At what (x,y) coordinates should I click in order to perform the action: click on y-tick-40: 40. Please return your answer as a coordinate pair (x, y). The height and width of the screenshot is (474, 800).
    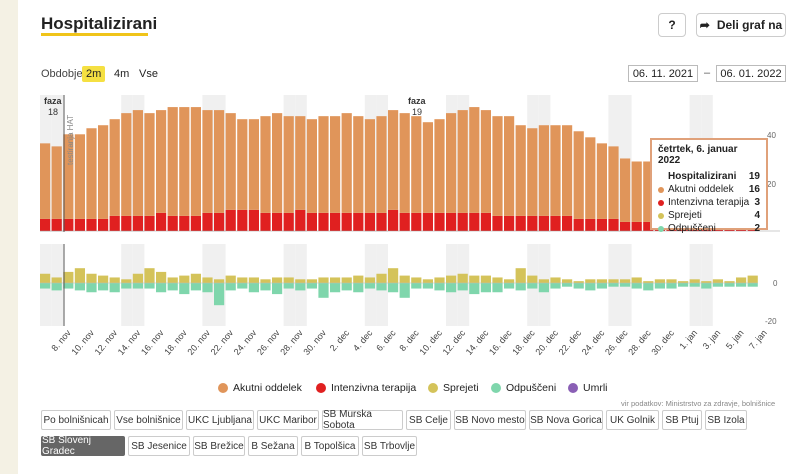
    Looking at the image, I should click on (771, 135).